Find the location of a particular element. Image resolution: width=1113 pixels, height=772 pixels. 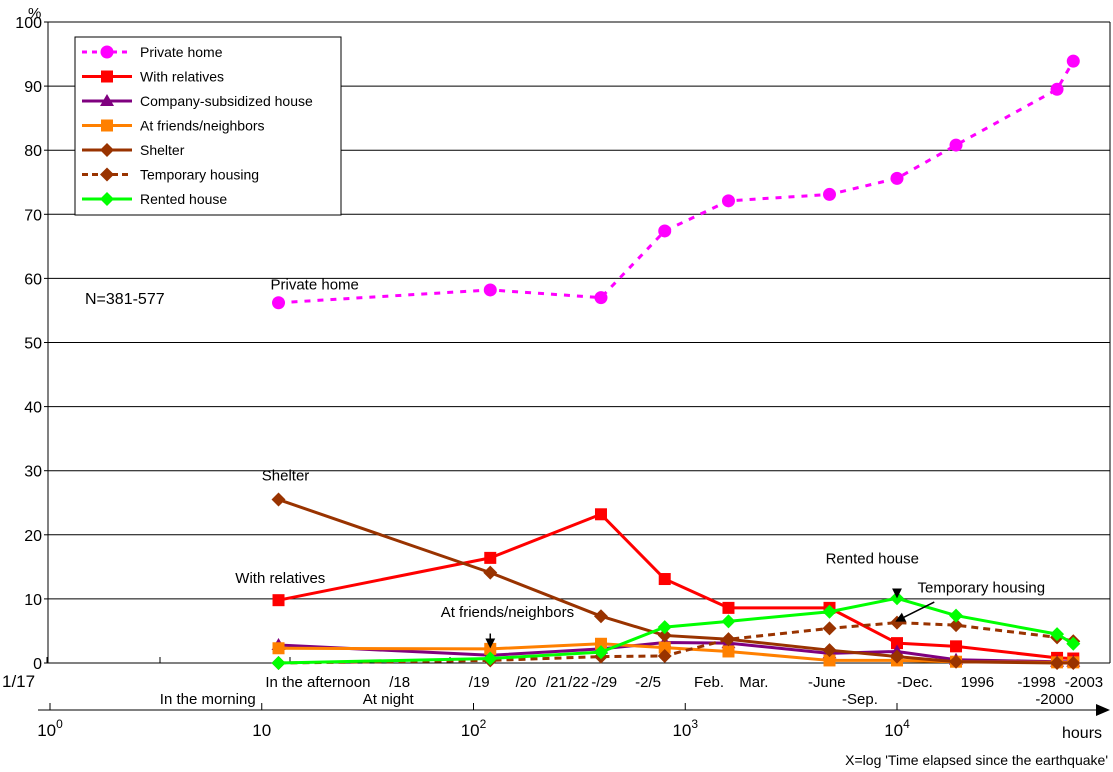

x-tick-label: 10 is located at coordinates (261, 730).